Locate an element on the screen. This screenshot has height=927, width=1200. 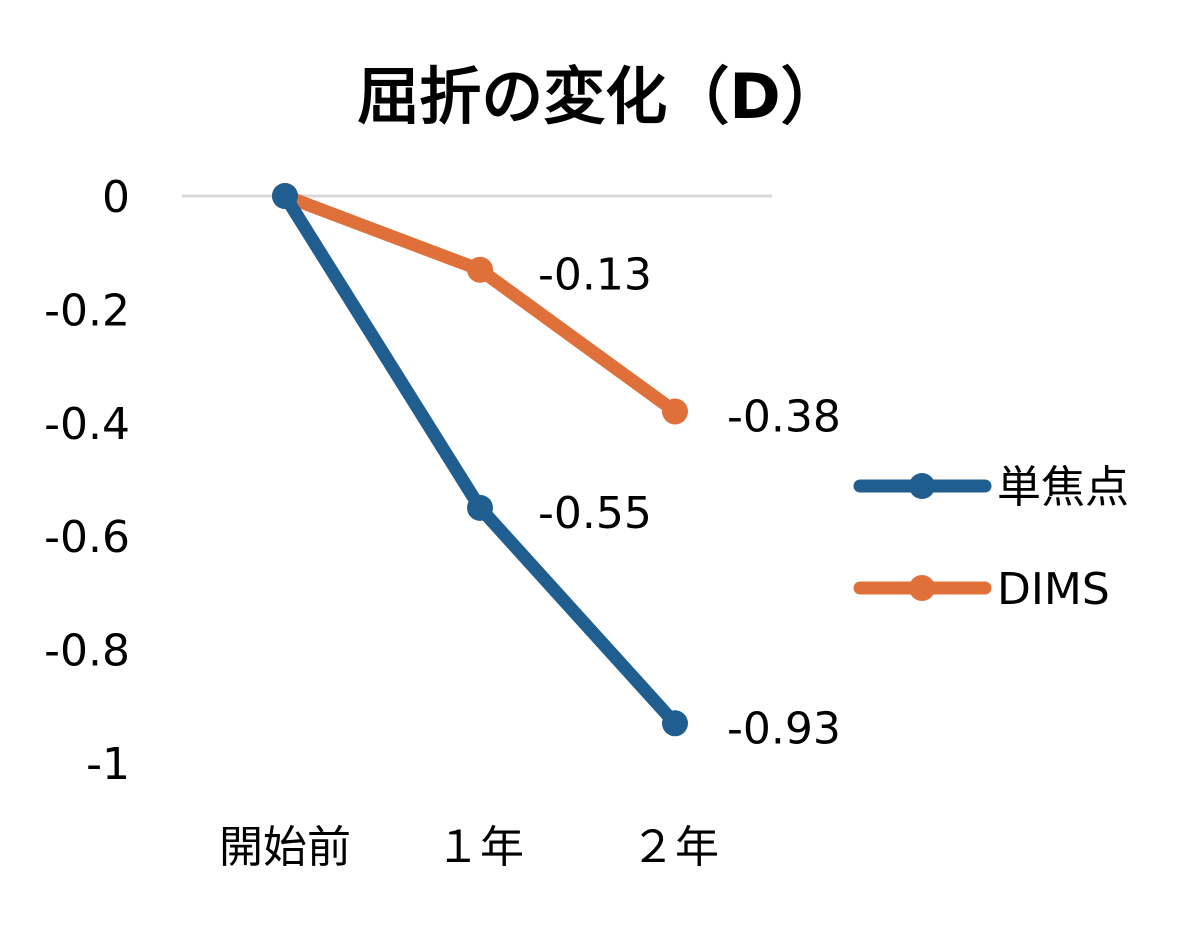
y-tick-label: -1 is located at coordinates (108, 764).